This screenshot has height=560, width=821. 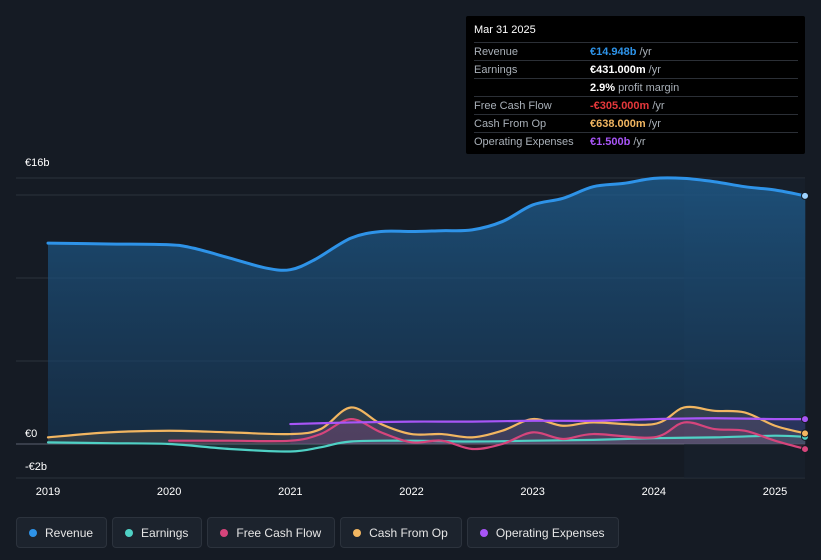 I want to click on end-marker-free-cash-flow, so click(x=805, y=449).